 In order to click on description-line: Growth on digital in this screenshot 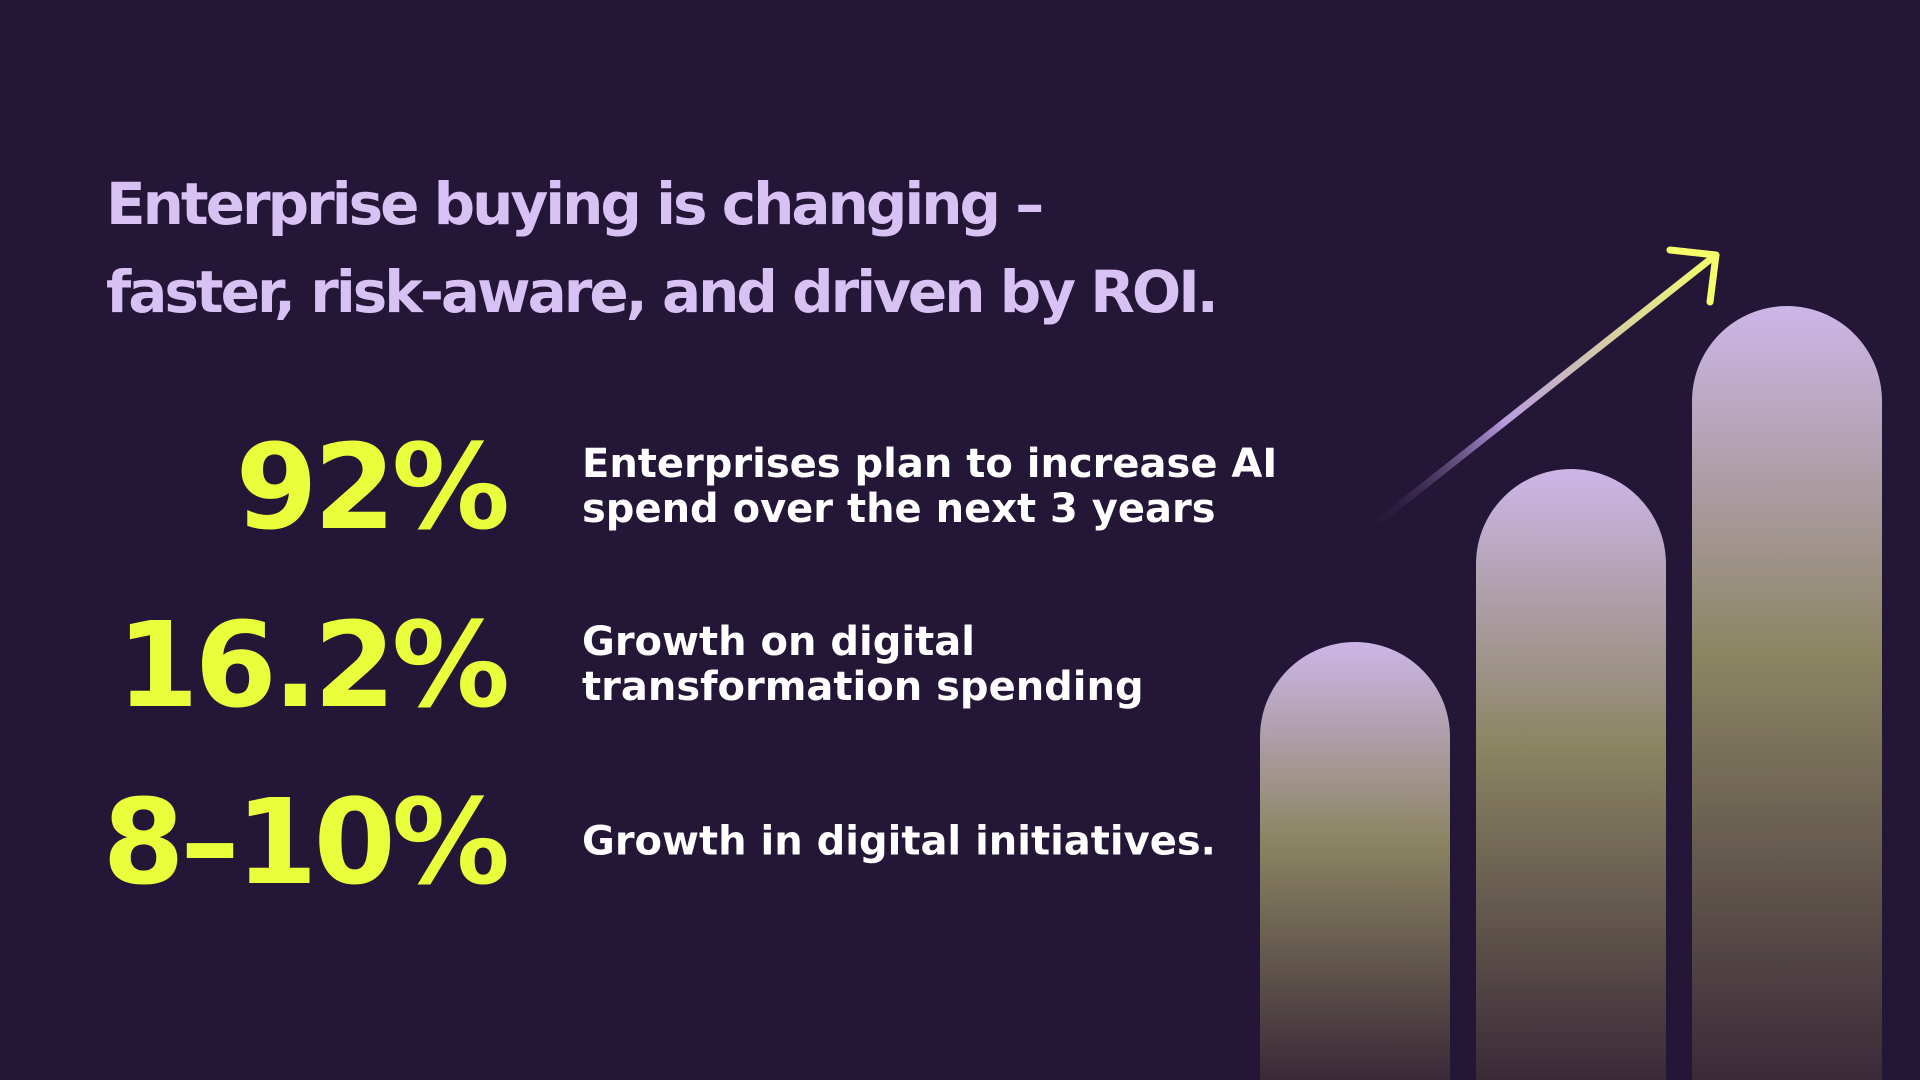, I will do `click(778, 642)`.